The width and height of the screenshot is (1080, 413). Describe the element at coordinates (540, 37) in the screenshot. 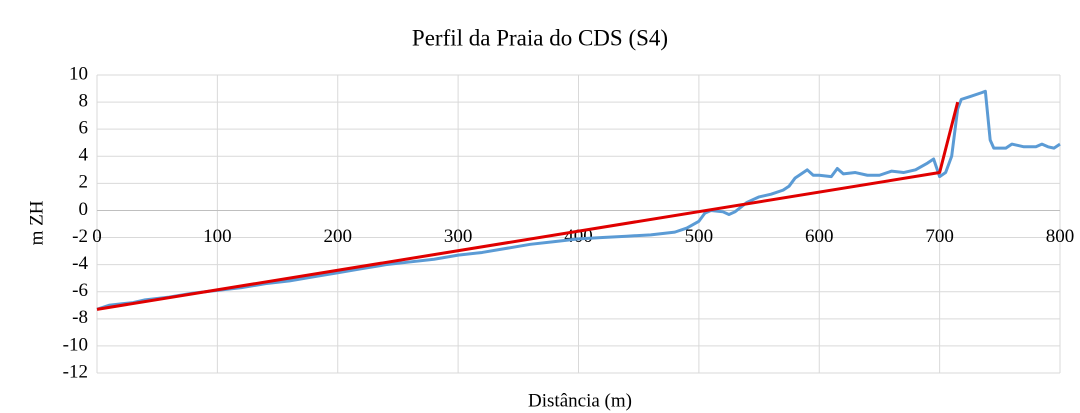

I see `chart-title: Perfil da Praia do CDS (S4)` at that location.